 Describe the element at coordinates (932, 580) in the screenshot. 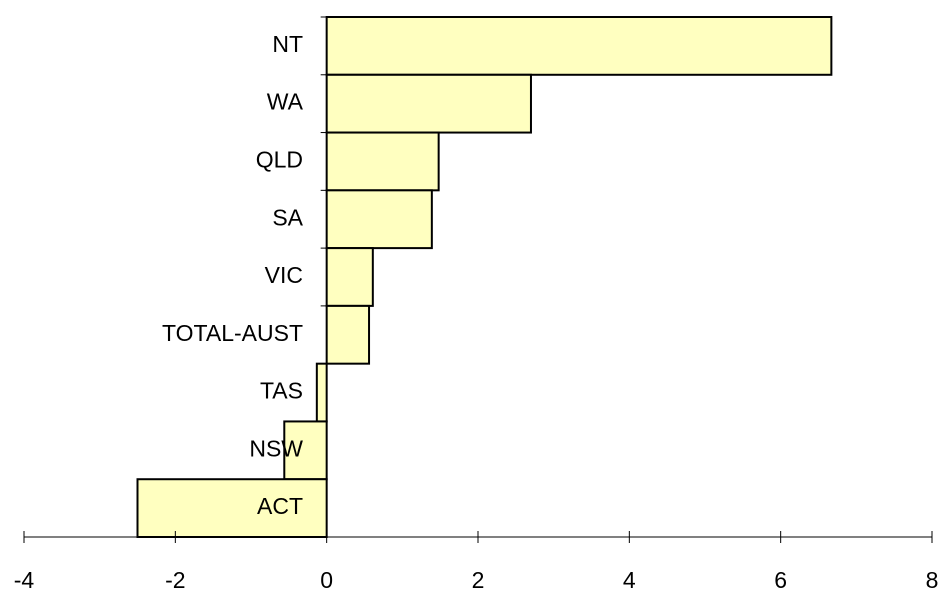

I see `x-tick-label: 8` at that location.